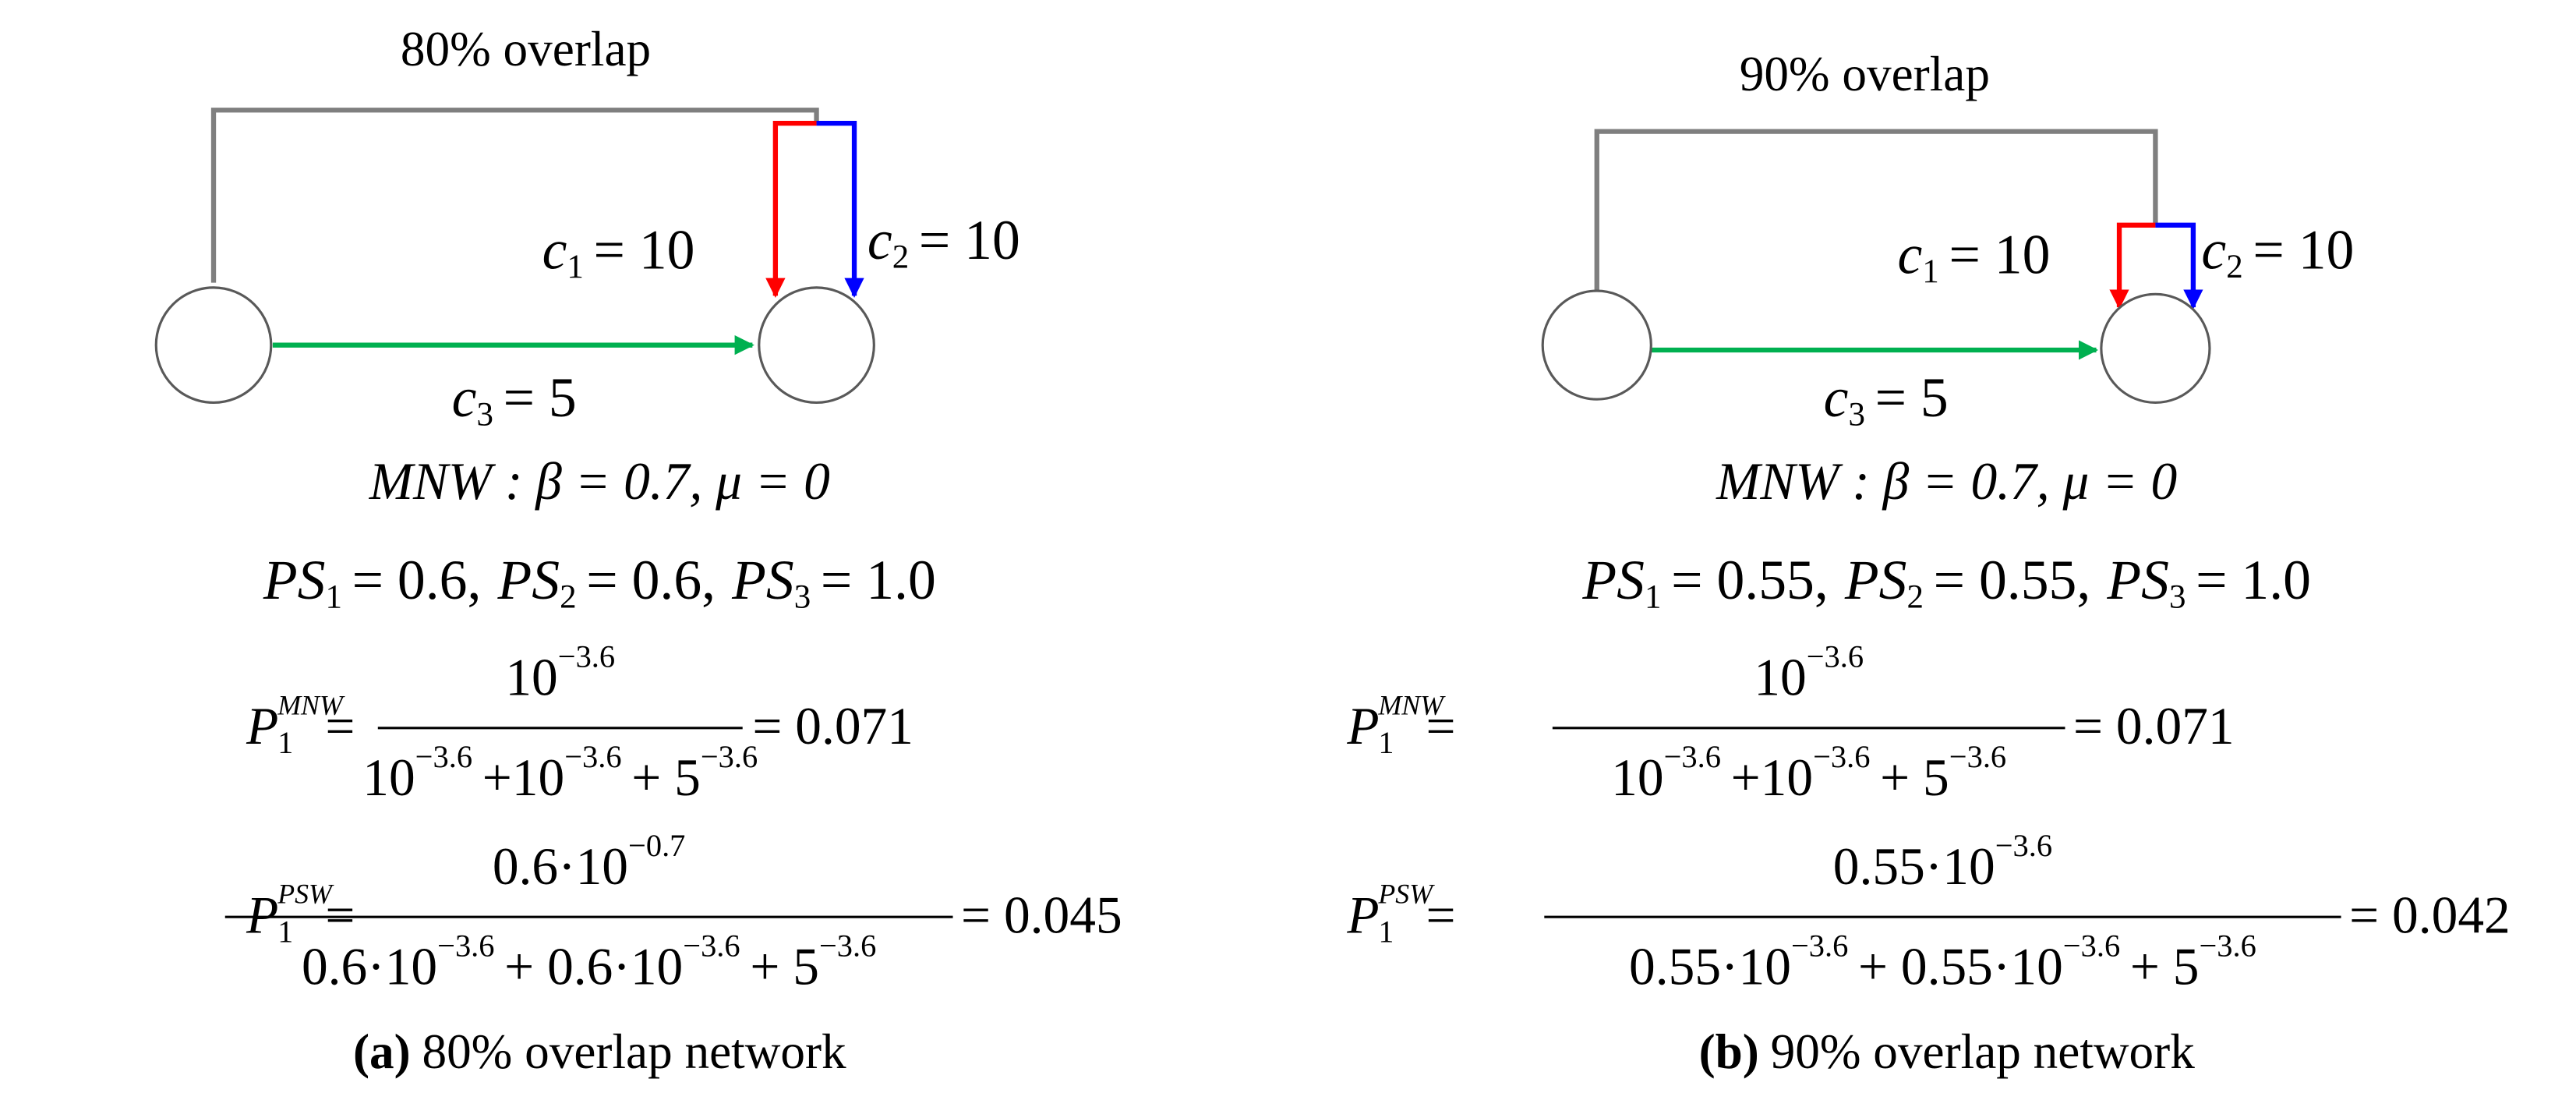  What do you see at coordinates (382, 1051) in the screenshot?
I see `caption-label: (a)` at bounding box center [382, 1051].